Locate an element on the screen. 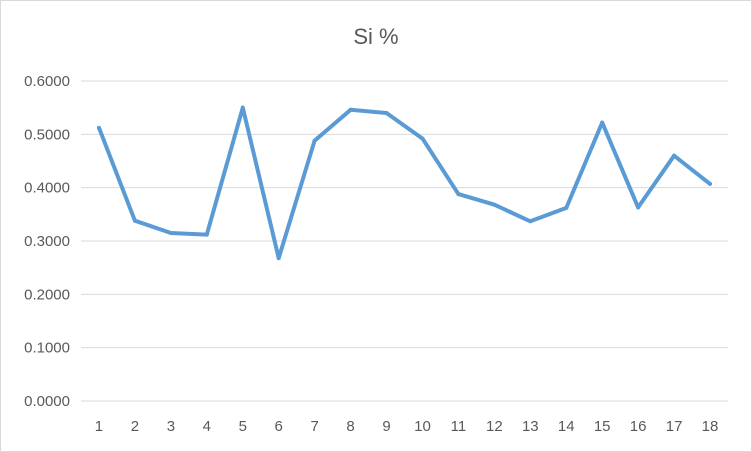  x-tick-label: 17 is located at coordinates (674, 426).